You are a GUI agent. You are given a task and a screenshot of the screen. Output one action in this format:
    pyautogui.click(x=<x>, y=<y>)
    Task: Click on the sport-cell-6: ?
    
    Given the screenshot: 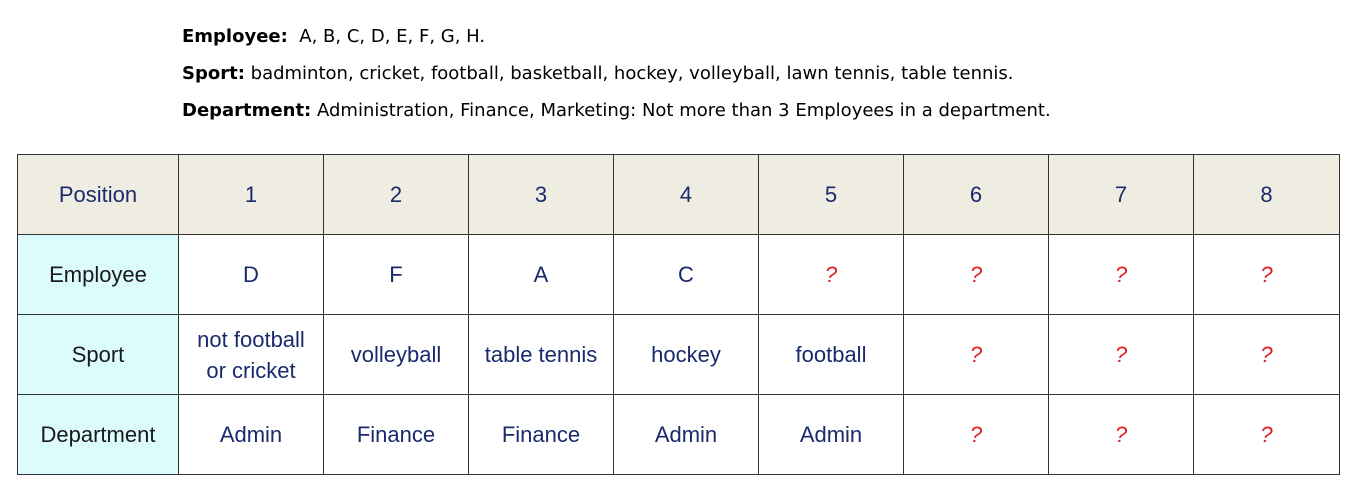 What is the action you would take?
    pyautogui.click(x=976, y=354)
    